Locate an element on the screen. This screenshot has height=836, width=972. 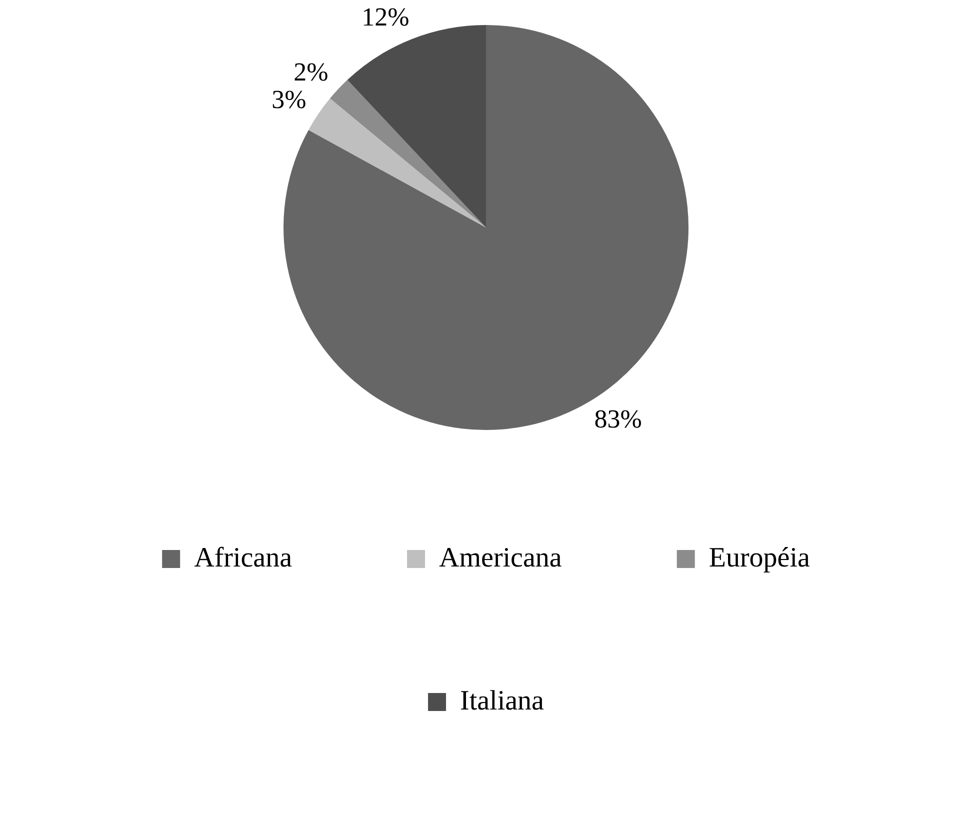
data-label: 12% is located at coordinates (386, 17).